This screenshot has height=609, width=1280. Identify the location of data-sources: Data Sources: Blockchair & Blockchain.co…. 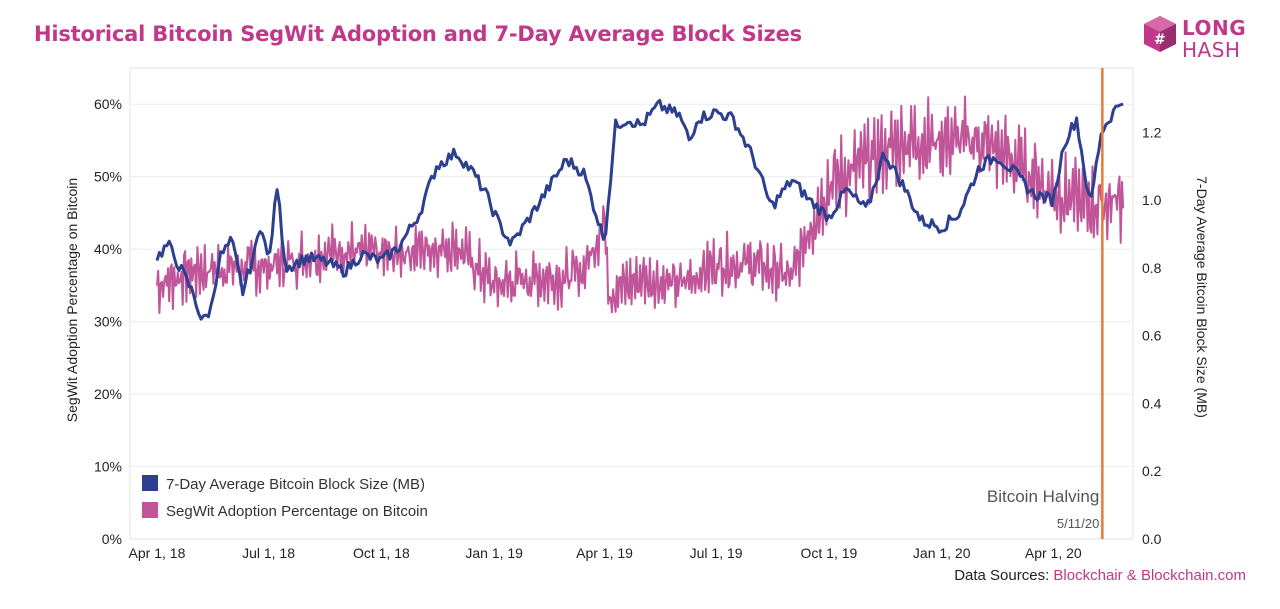
(1100, 575).